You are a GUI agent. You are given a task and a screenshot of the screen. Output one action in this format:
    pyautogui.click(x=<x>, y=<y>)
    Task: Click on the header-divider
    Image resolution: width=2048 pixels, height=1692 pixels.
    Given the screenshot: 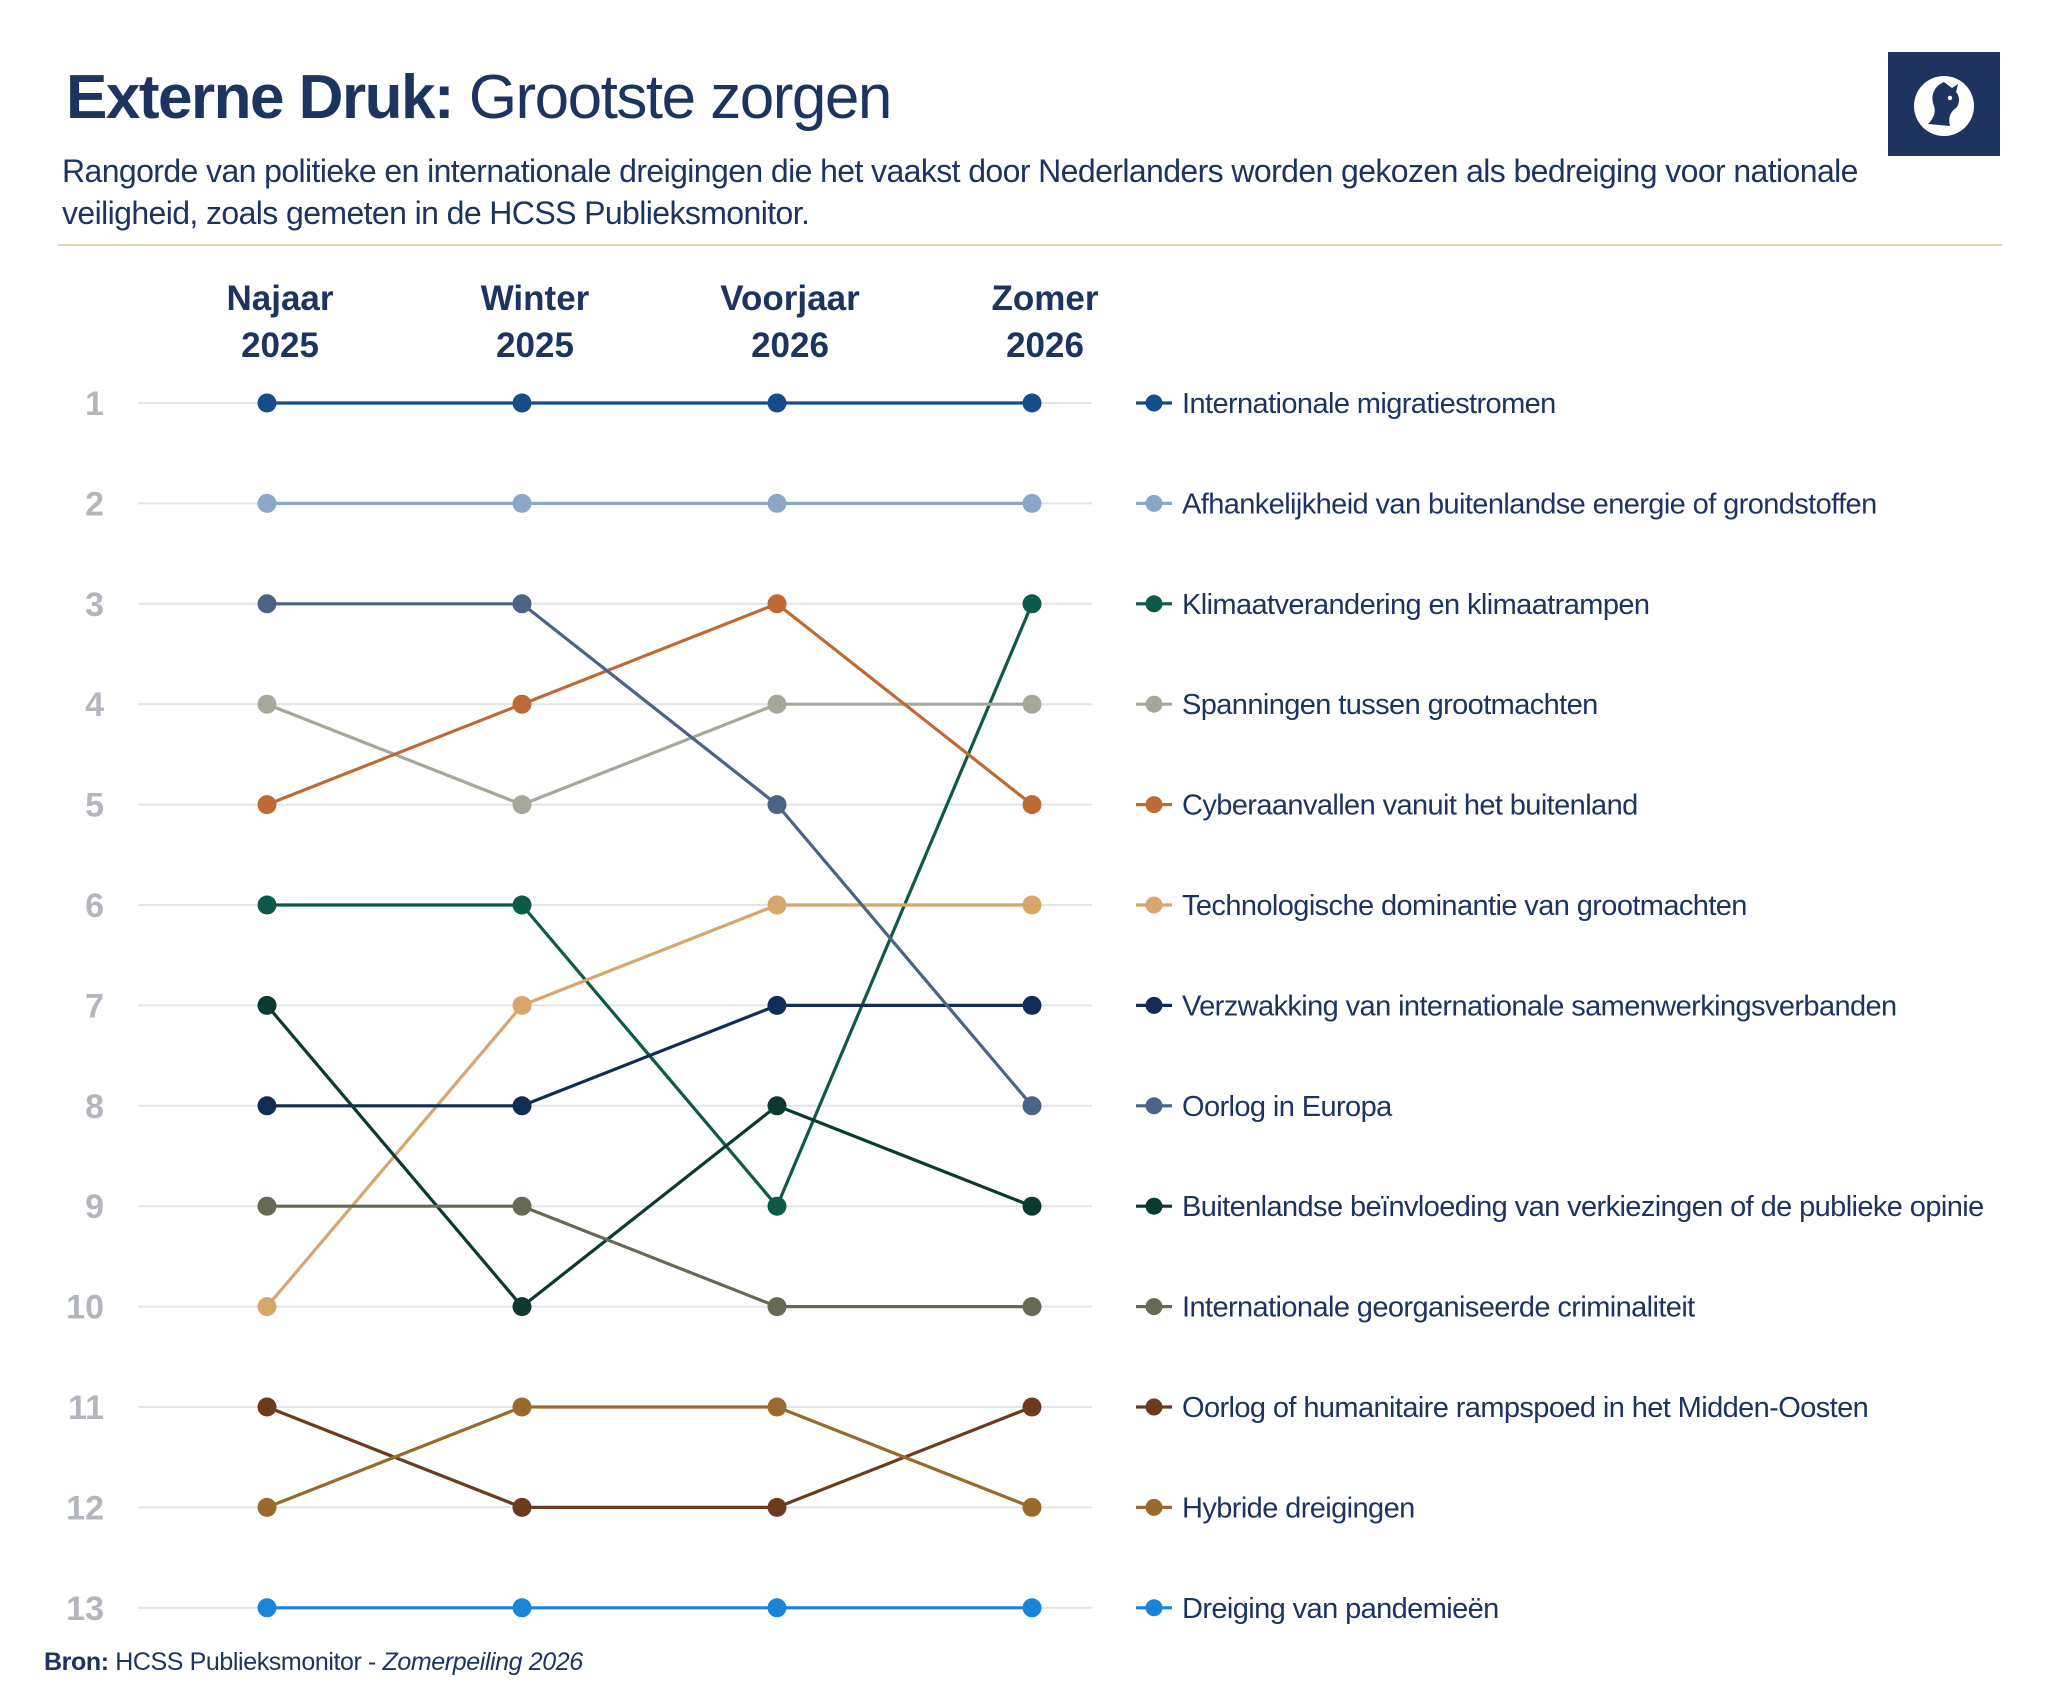 What is the action you would take?
    pyautogui.click(x=1030, y=245)
    